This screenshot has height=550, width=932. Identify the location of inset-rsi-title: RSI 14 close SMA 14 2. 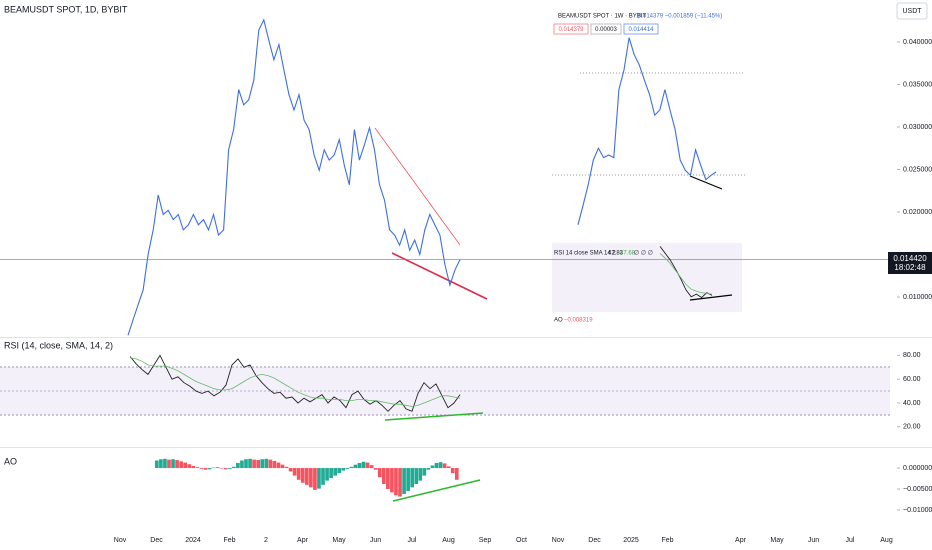
(585, 254).